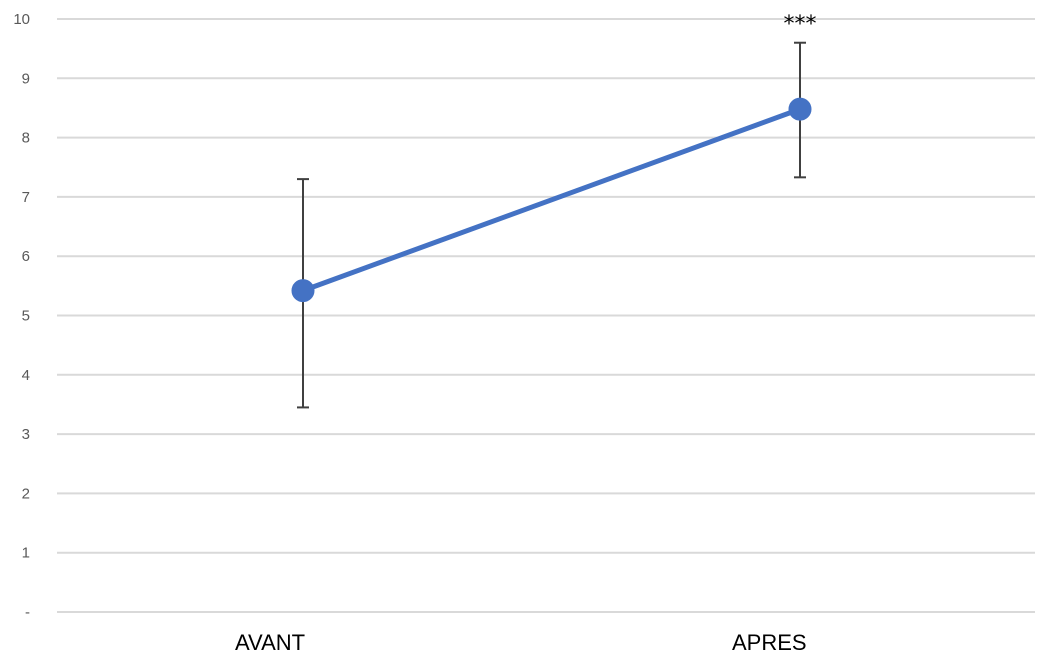  I want to click on series-line, so click(551, 199).